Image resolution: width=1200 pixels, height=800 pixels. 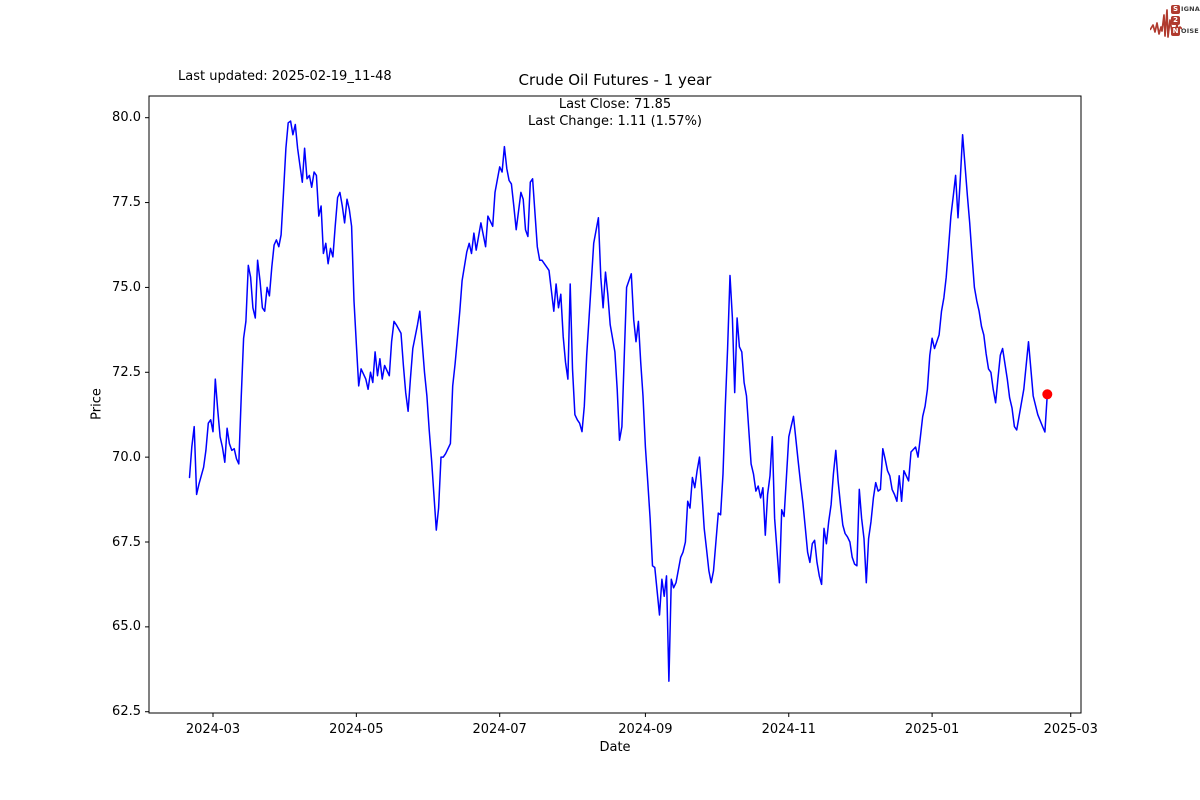 I want to click on last-close-marker, so click(x=1047, y=394).